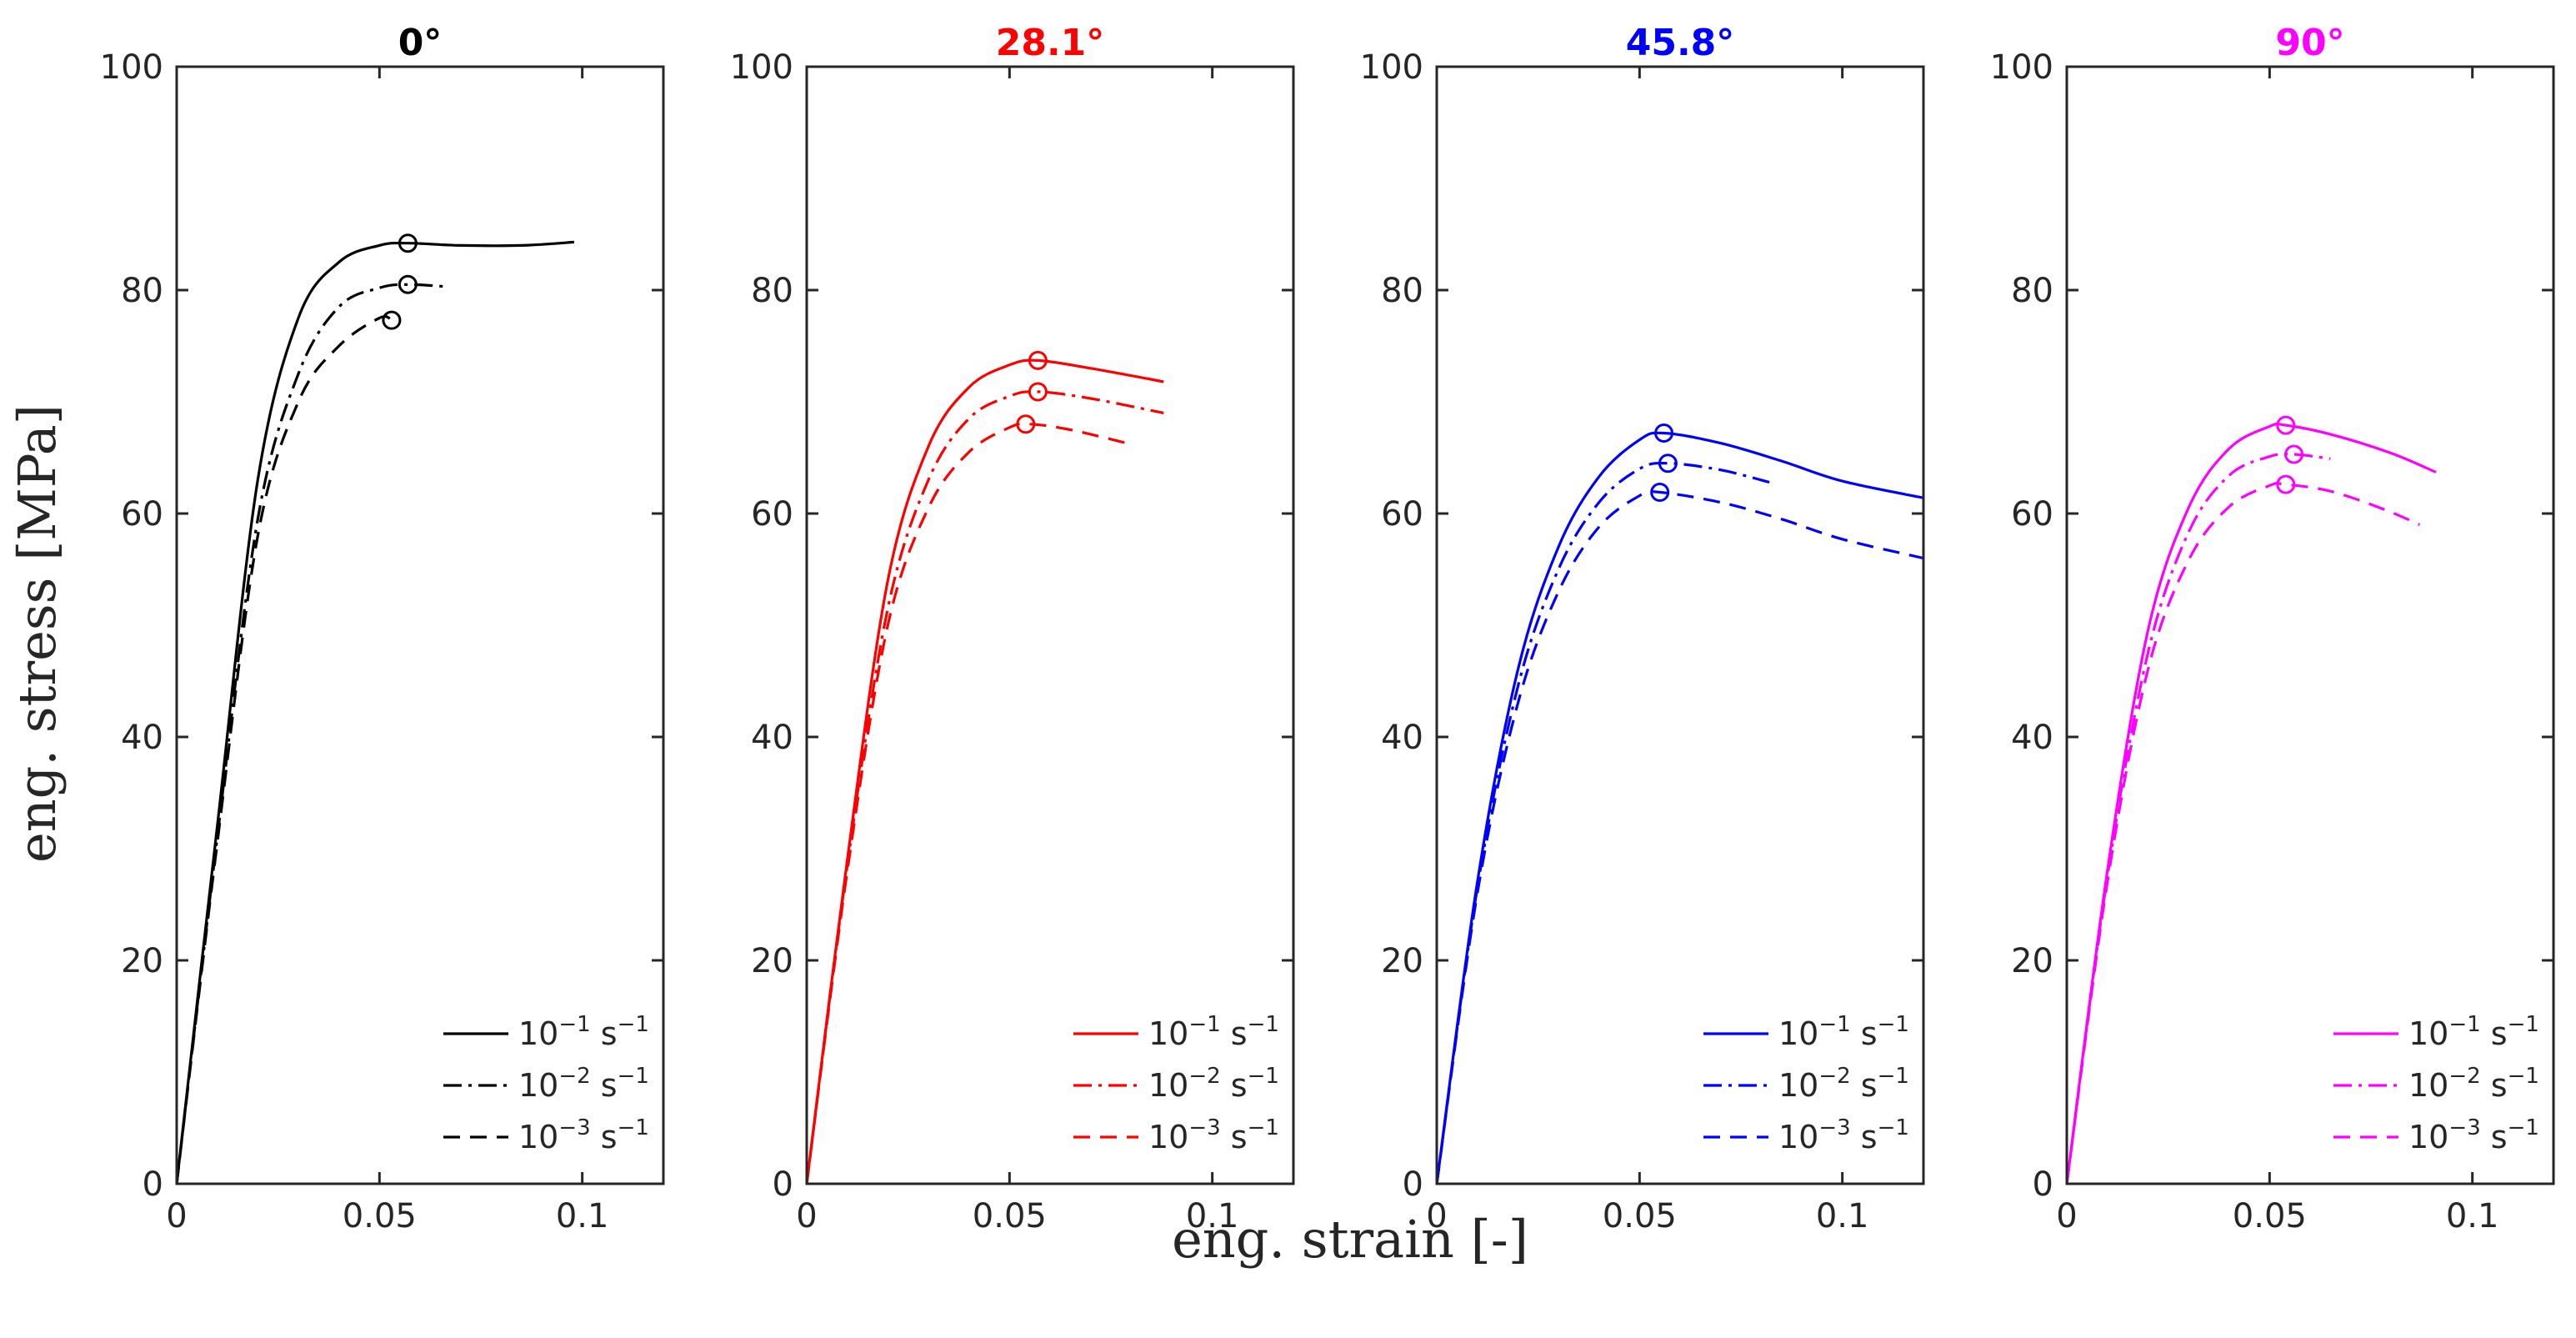  What do you see at coordinates (1051, 43) in the screenshot?
I see `panel-title: 28.1°` at bounding box center [1051, 43].